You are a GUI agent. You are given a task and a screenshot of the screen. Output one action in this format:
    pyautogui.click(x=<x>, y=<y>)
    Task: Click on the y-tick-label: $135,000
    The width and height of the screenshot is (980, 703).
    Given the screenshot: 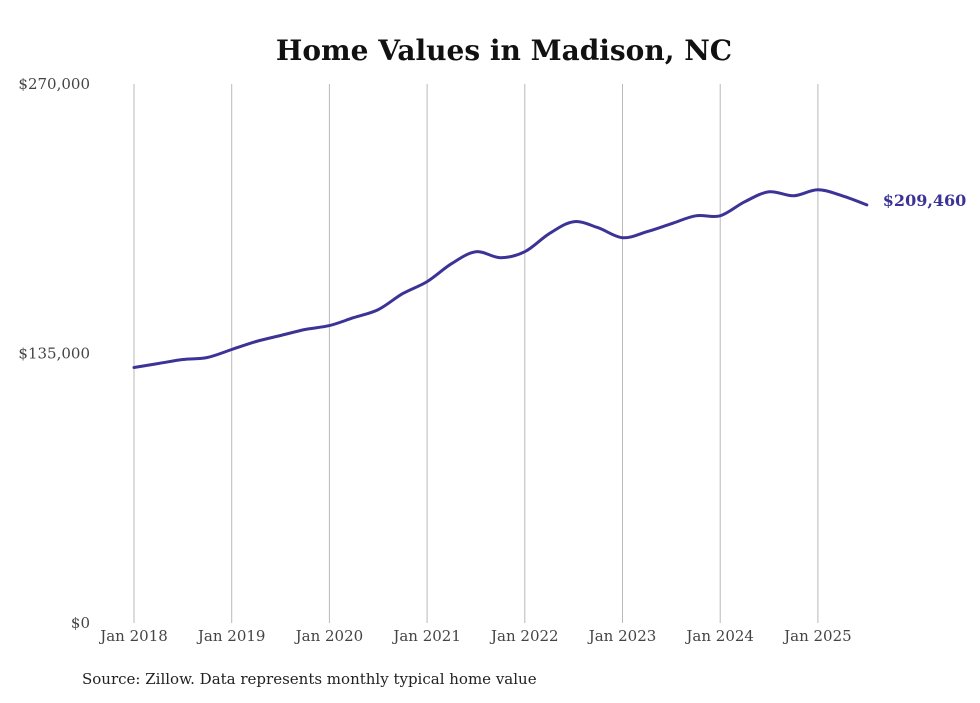 What is the action you would take?
    pyautogui.click(x=54, y=354)
    